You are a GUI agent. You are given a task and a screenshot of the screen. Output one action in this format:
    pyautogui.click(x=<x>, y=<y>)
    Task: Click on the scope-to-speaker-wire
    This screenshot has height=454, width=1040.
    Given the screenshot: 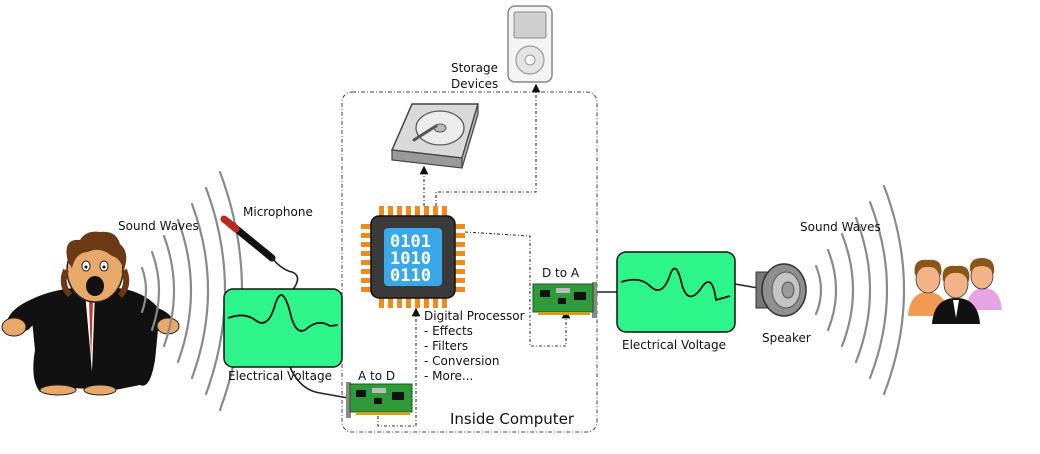 What is the action you would take?
    pyautogui.click(x=746, y=286)
    